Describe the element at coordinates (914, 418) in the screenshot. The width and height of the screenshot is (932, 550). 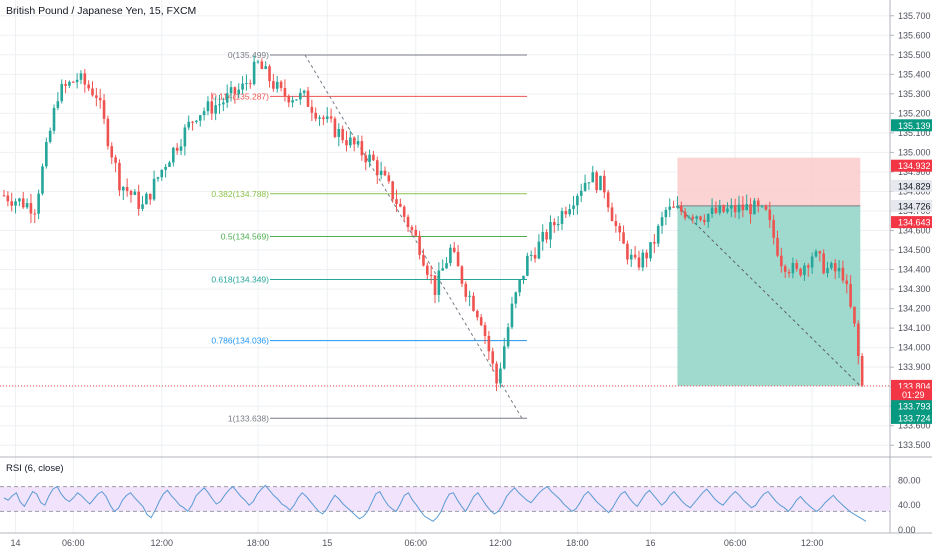
I see `price-label-text: 133.724` at that location.